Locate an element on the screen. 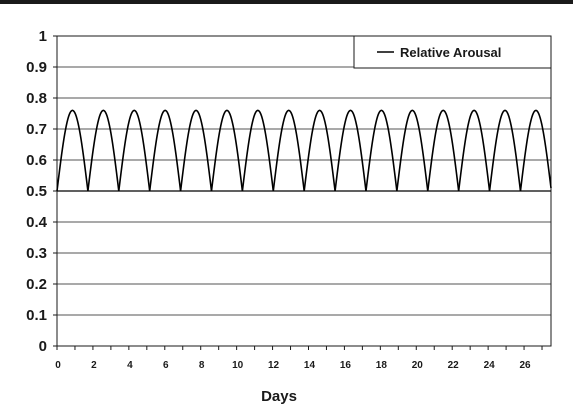  y-tick-label-0.9: 0.9 is located at coordinates (36, 67).